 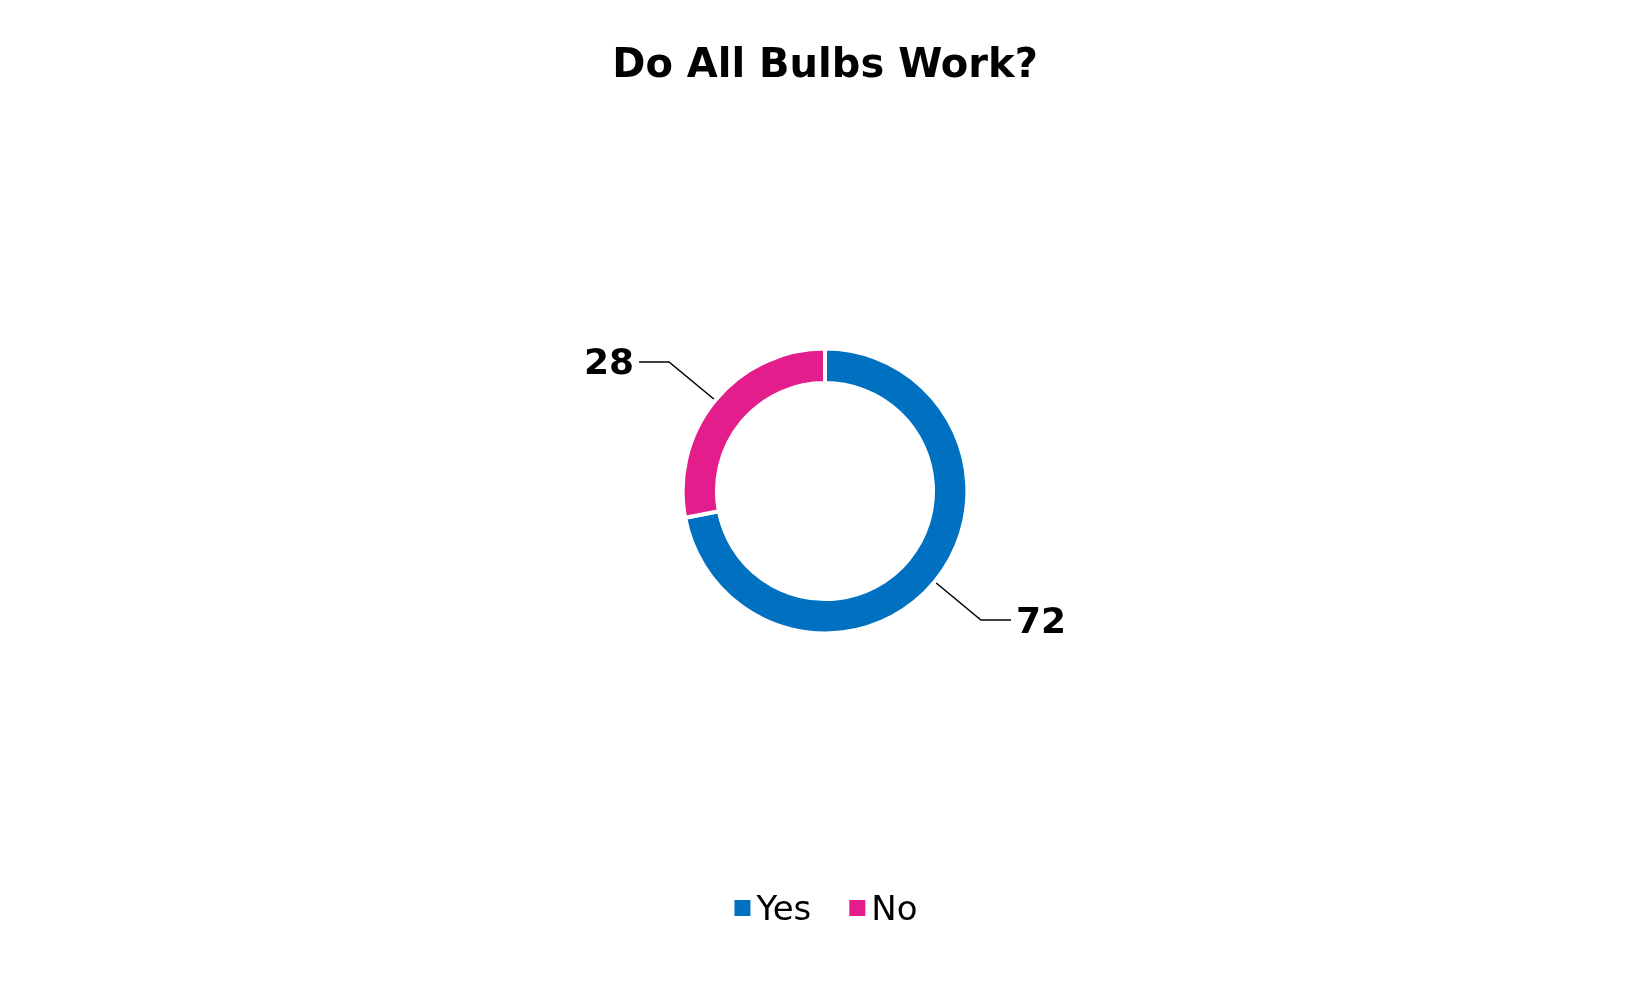 I want to click on data-label: 72, so click(x=1041, y=620).